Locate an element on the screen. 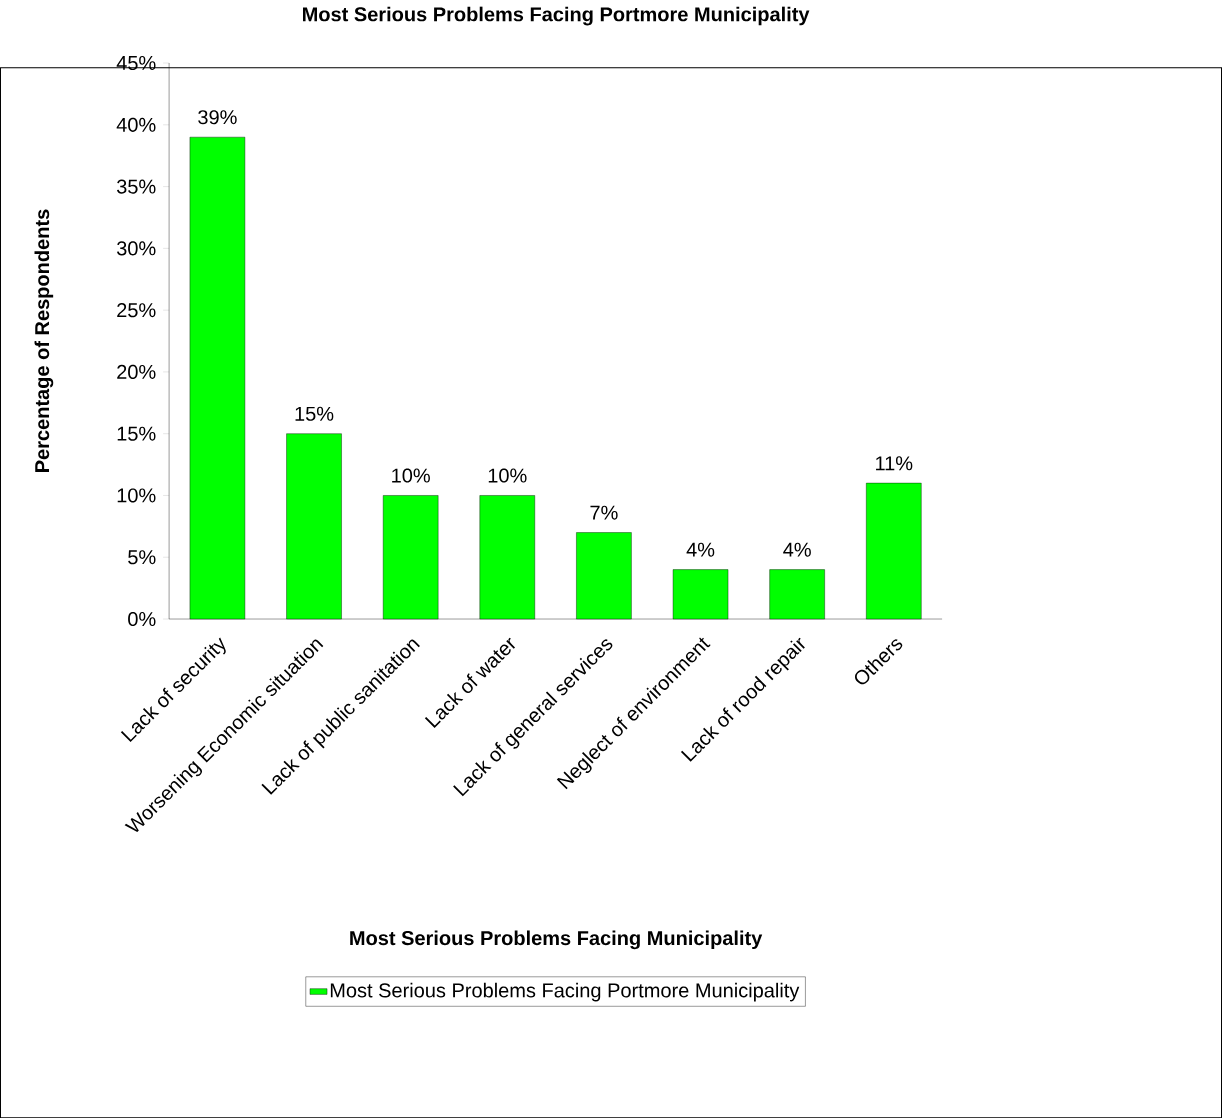  x-axis-title: Most Serious Problems Facing Municipality is located at coordinates (556, 940).